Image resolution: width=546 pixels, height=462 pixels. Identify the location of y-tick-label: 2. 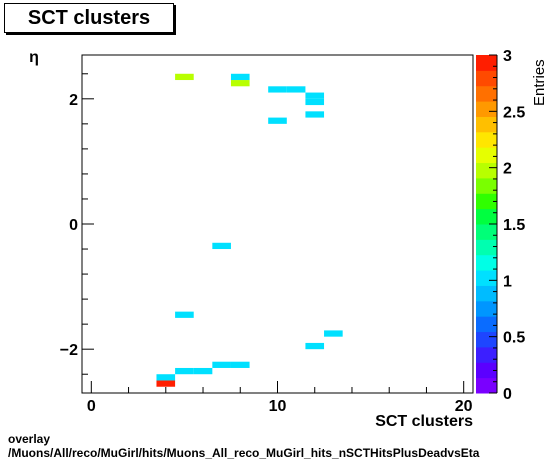
(73, 100).